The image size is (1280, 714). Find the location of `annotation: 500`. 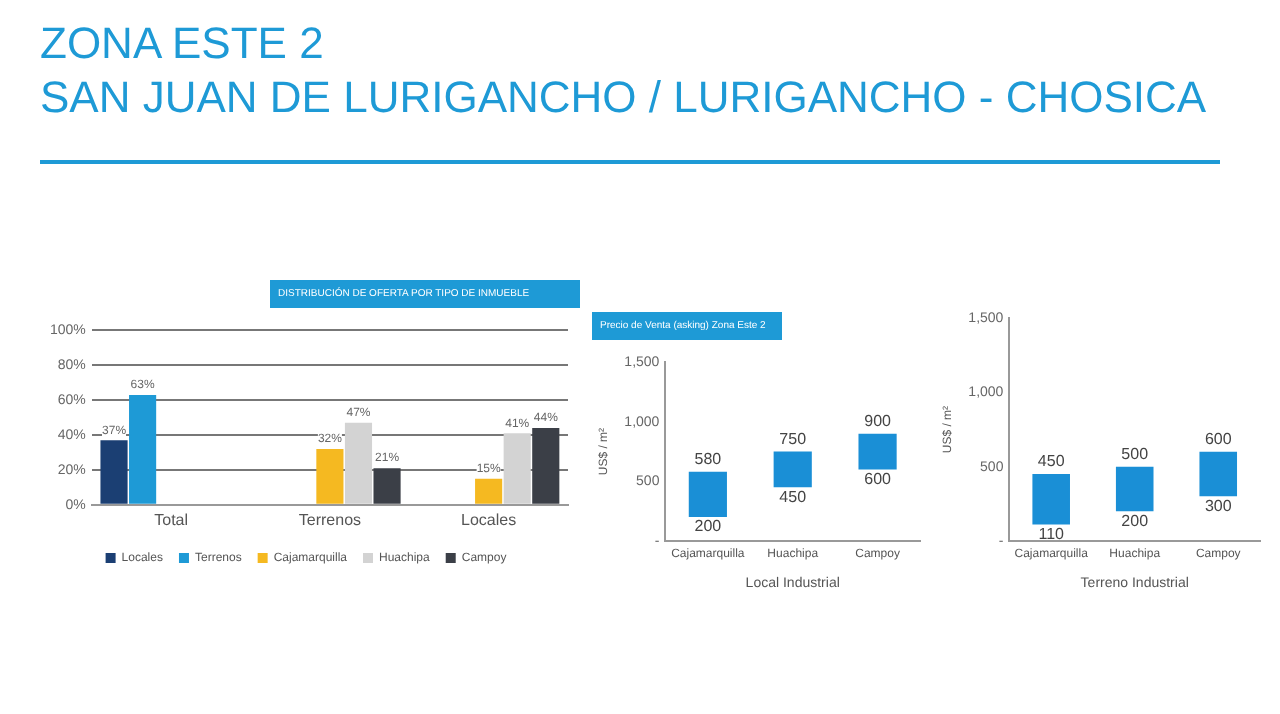

annotation: 500 is located at coordinates (1135, 454).